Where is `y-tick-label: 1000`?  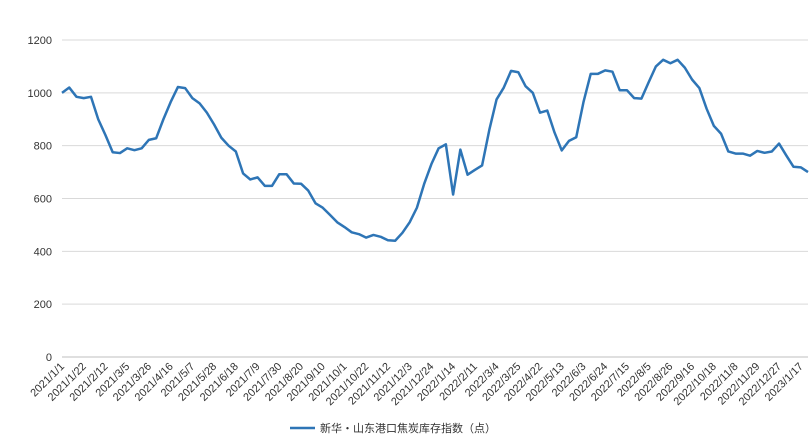
y-tick-label: 1000 is located at coordinates (40, 94).